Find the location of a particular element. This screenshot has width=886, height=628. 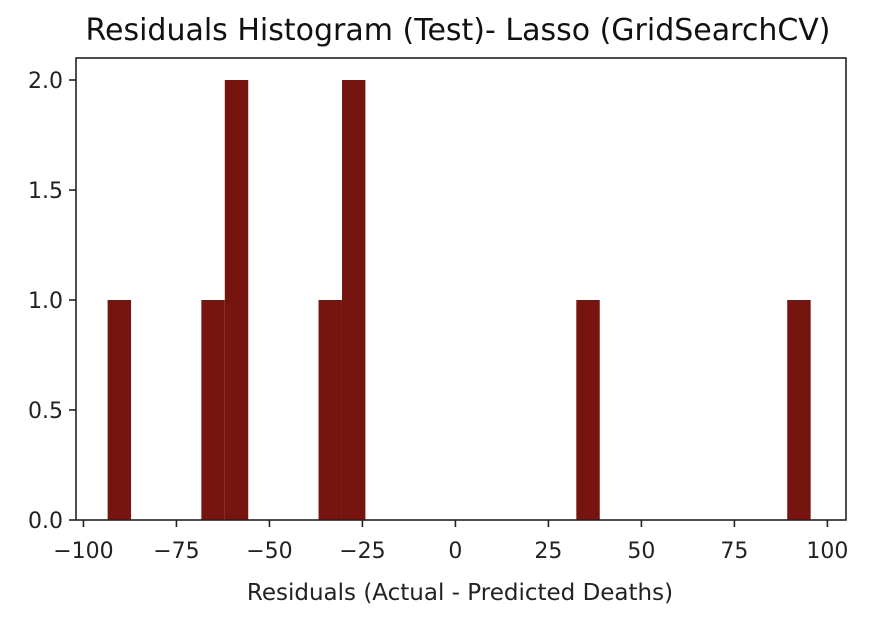

x-tick-label: 75 is located at coordinates (734, 551).